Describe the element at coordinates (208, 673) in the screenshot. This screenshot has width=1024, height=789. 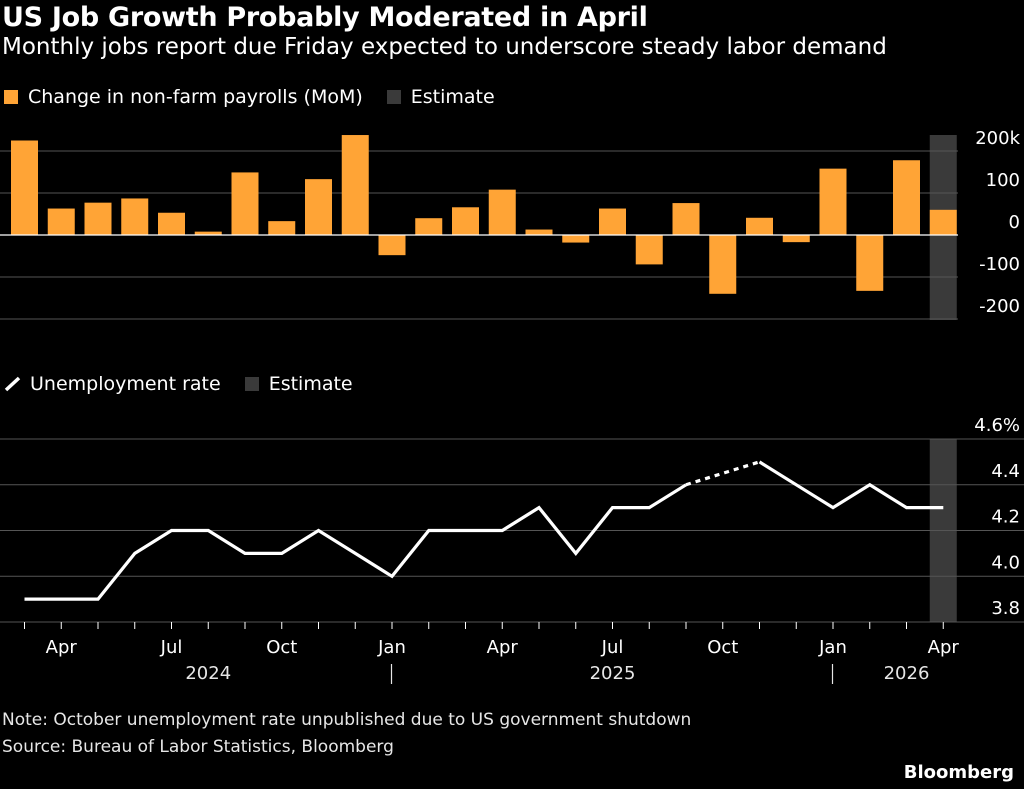
I see `x-year-label: 2024` at that location.